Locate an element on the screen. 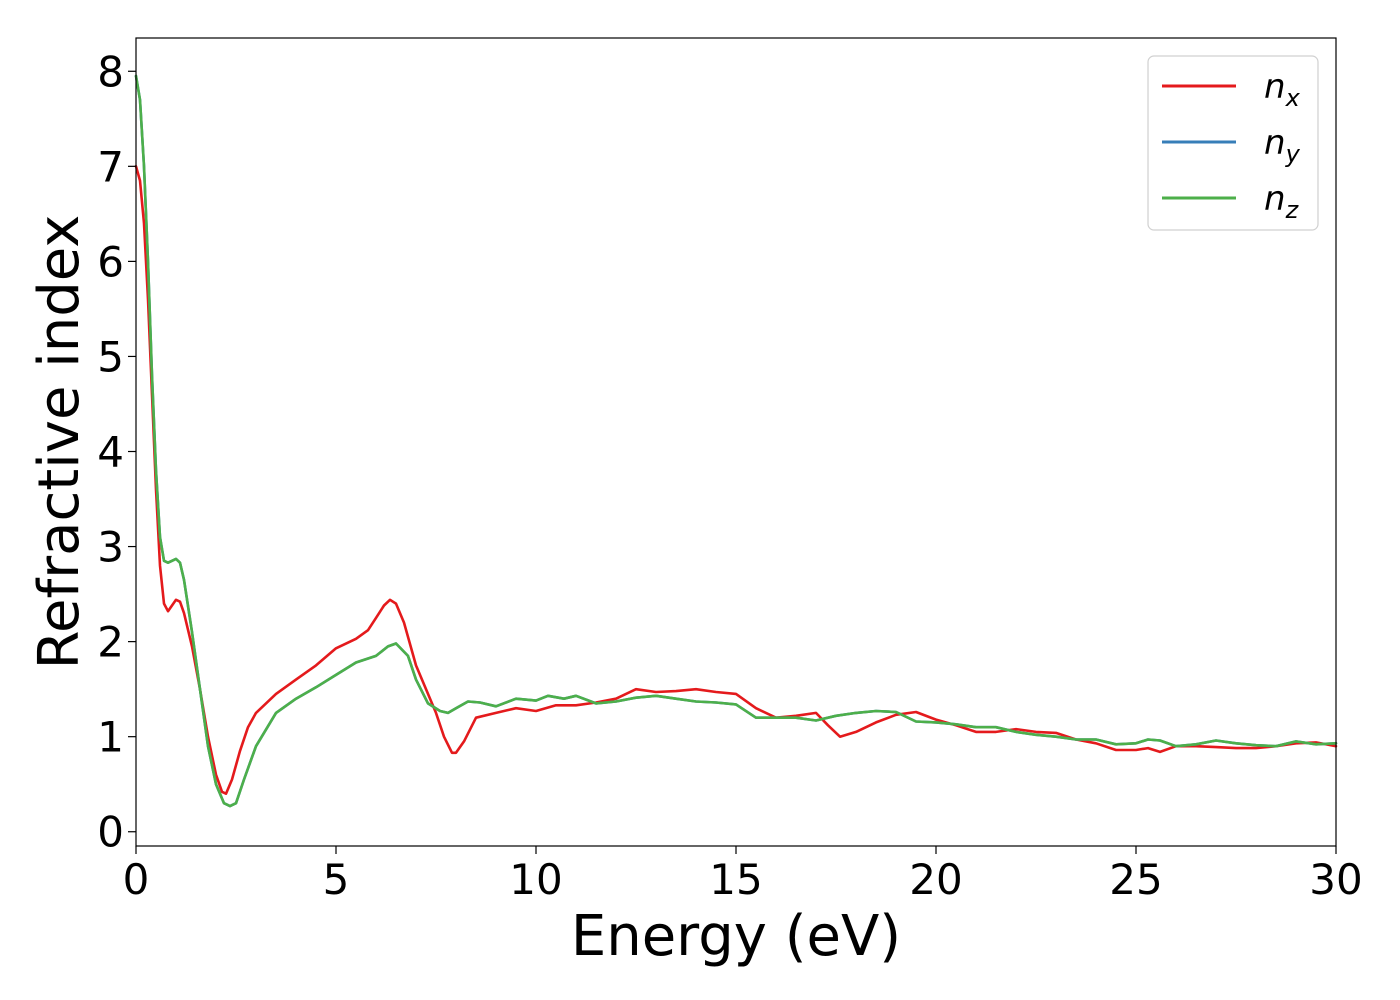 This screenshot has width=1400, height=1000. y-axis-ticks: 0 1 2 3 4 5 6 7 8 is located at coordinates (116, 452).